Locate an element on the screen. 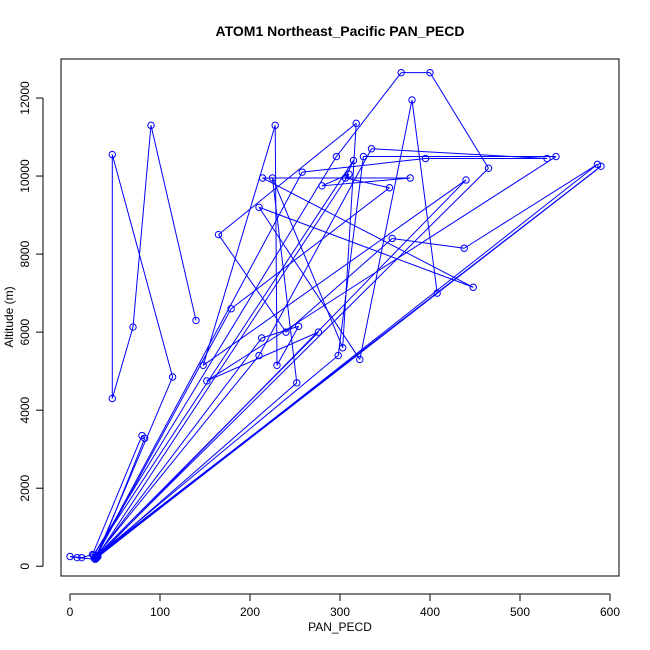 The height and width of the screenshot is (650, 650). y-axis: 0 2000 4000 6000 8000 10000 12000 is located at coordinates (31, 325).